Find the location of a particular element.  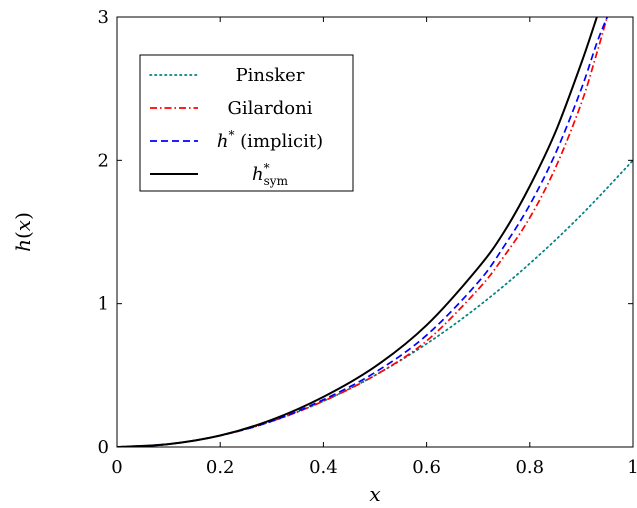

y-tick-label: 1 is located at coordinates (103, 304).